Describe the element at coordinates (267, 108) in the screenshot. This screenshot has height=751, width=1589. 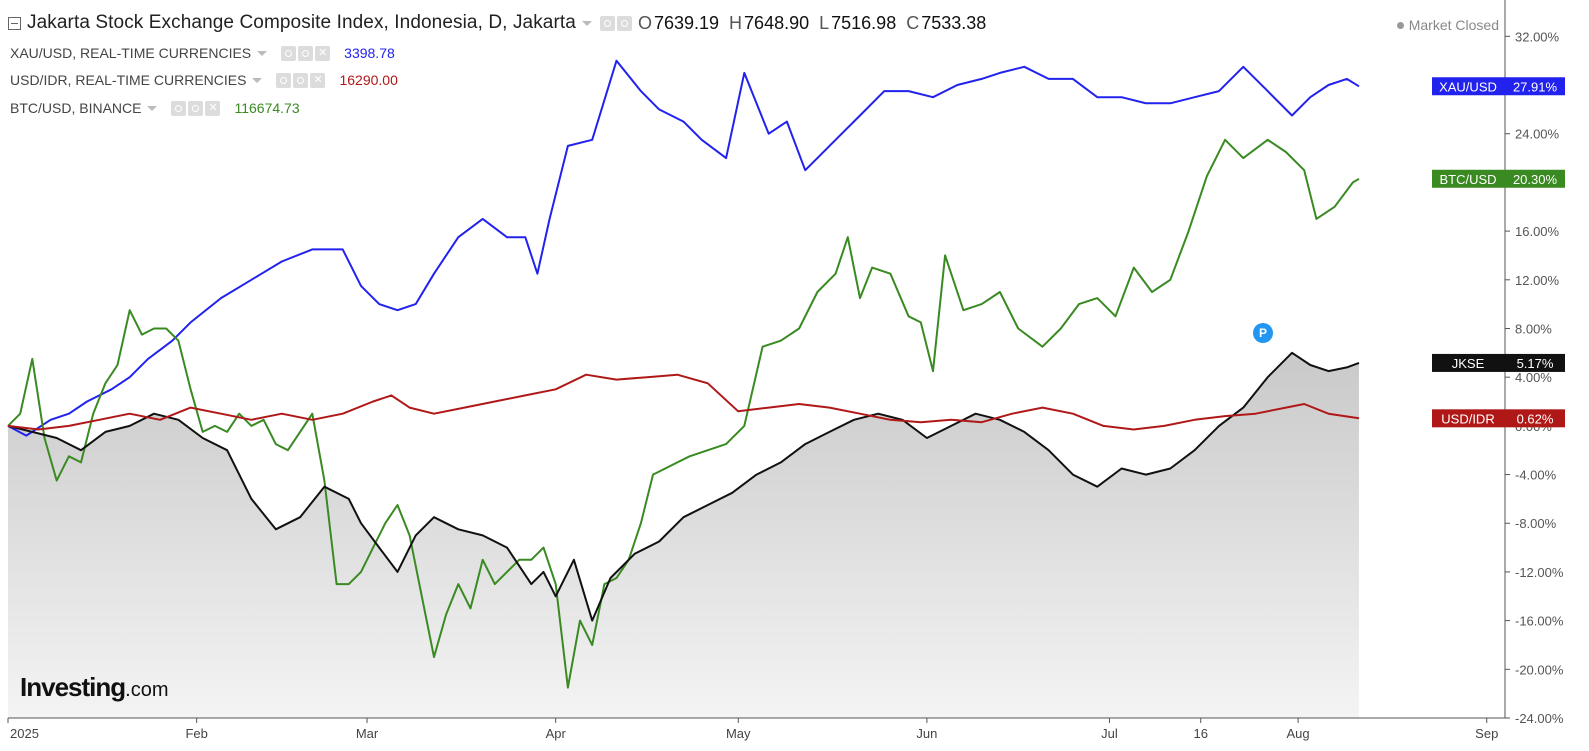
I see `legend-value: 116674.73` at that location.